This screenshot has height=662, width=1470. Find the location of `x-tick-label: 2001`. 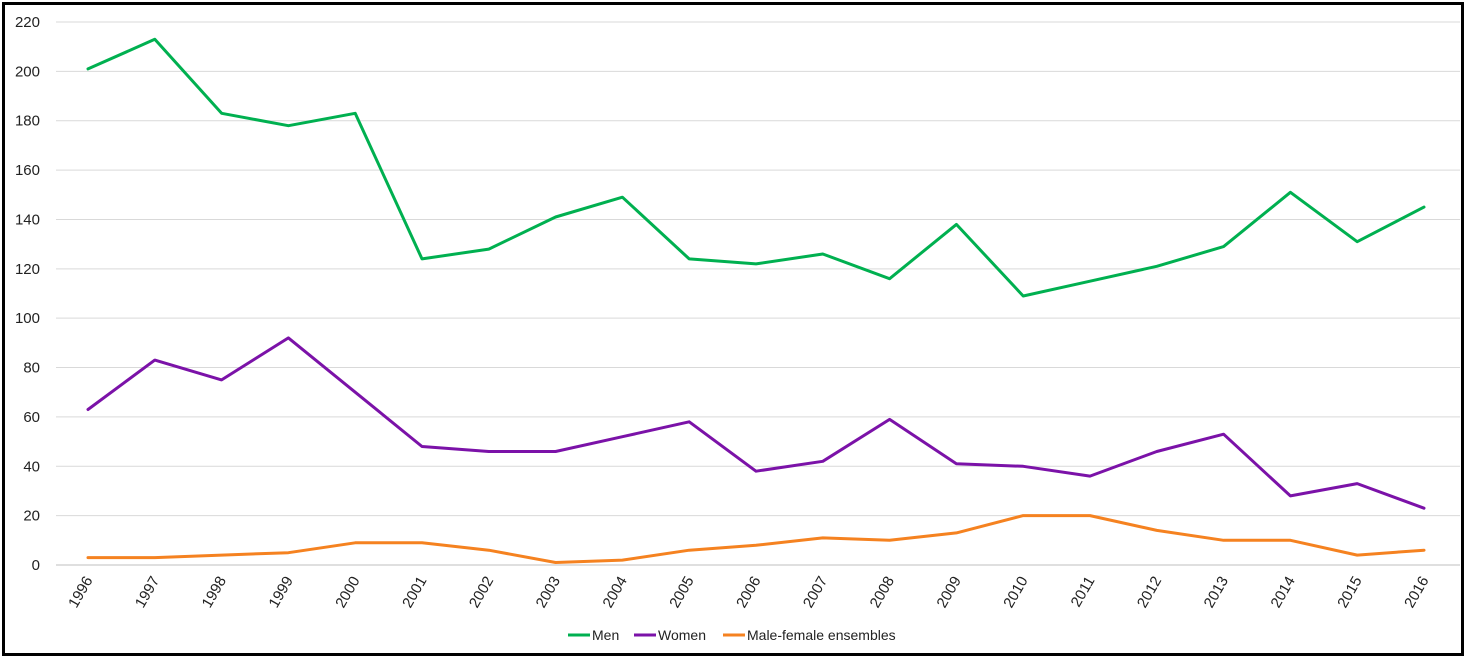

x-tick-label: 2001 is located at coordinates (414, 592).